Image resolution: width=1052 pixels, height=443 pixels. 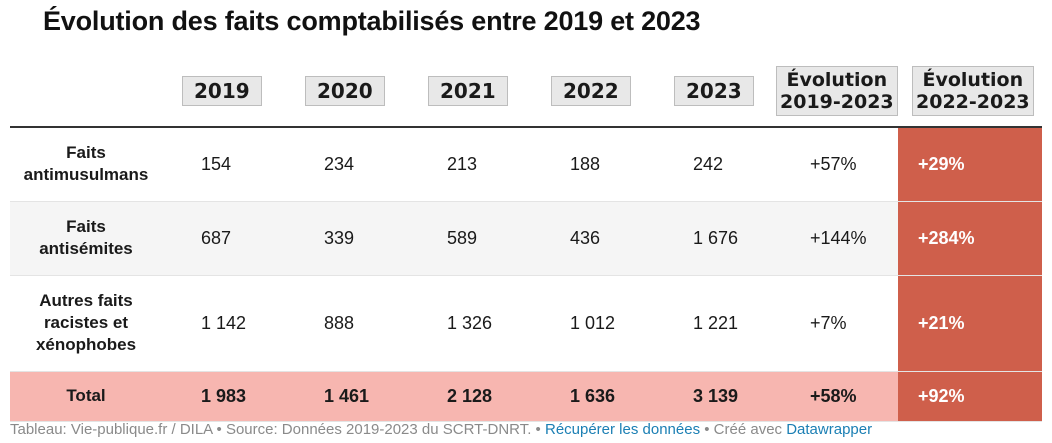 What do you see at coordinates (973, 102) in the screenshot?
I see `evolution-chip-line: 2022-2023` at bounding box center [973, 102].